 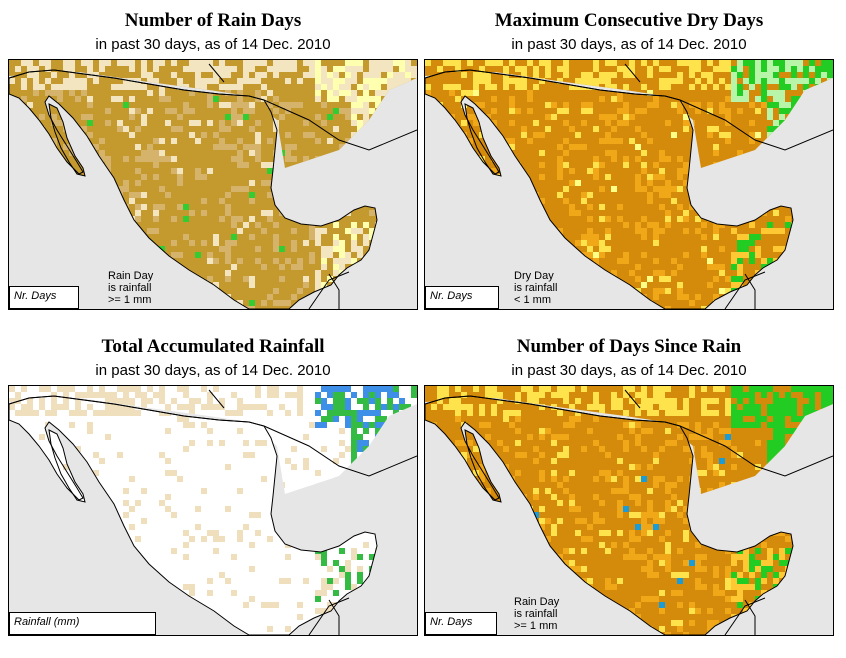 I want to click on panel-title: Maximum Consecutive Dry Days, so click(x=629, y=20).